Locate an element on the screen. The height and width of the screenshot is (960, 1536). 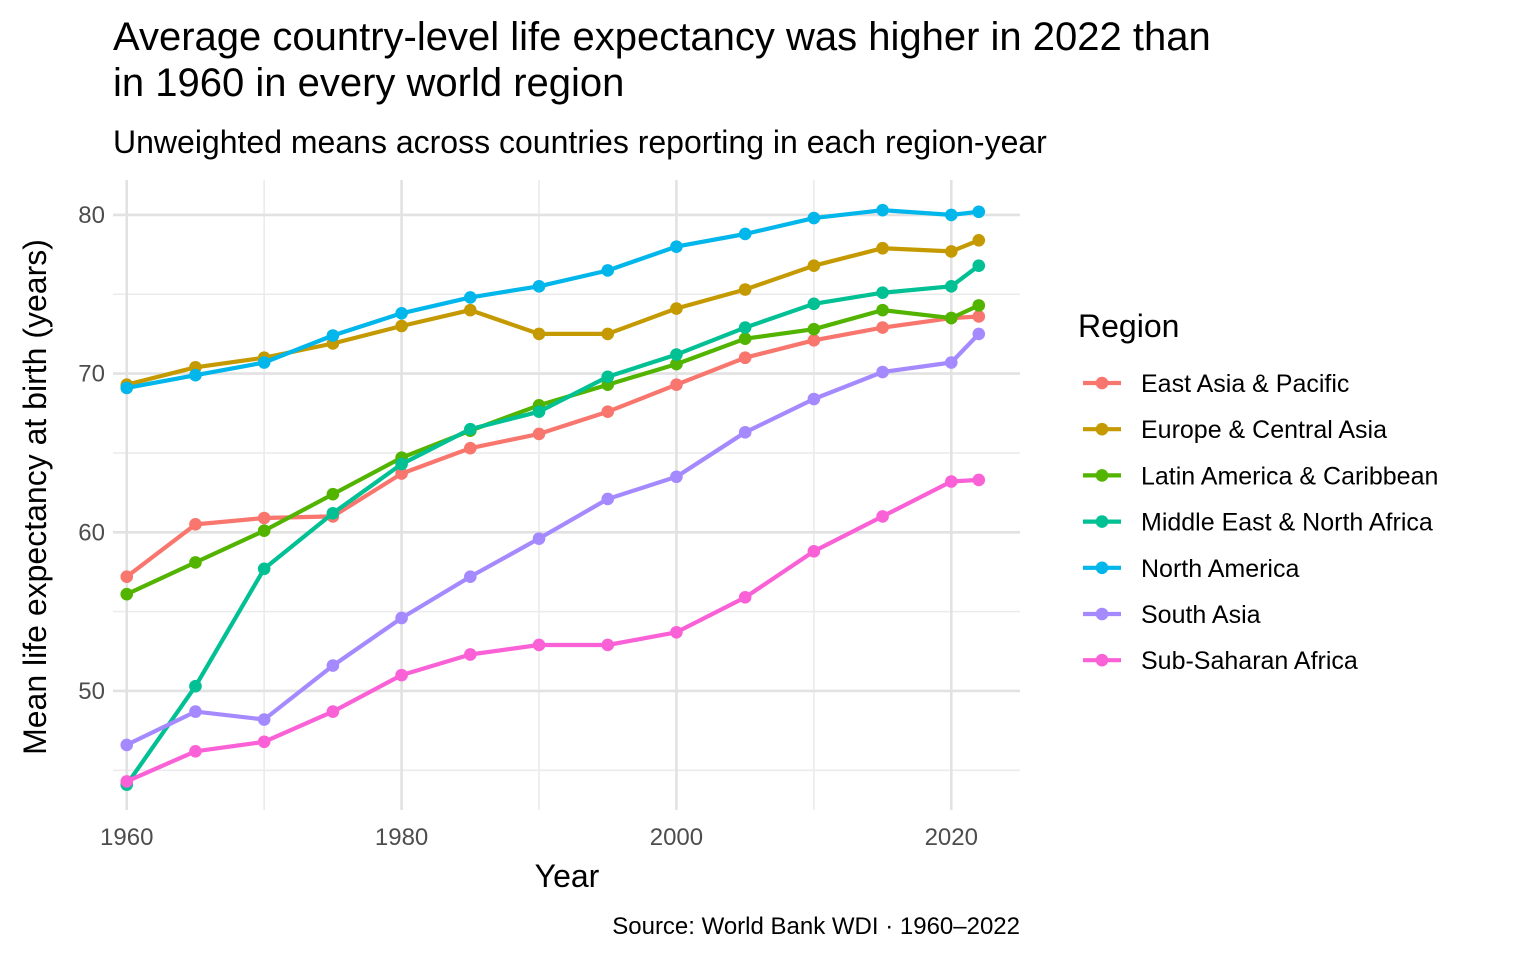
legend-key-point-south-asia is located at coordinates (1102, 614).